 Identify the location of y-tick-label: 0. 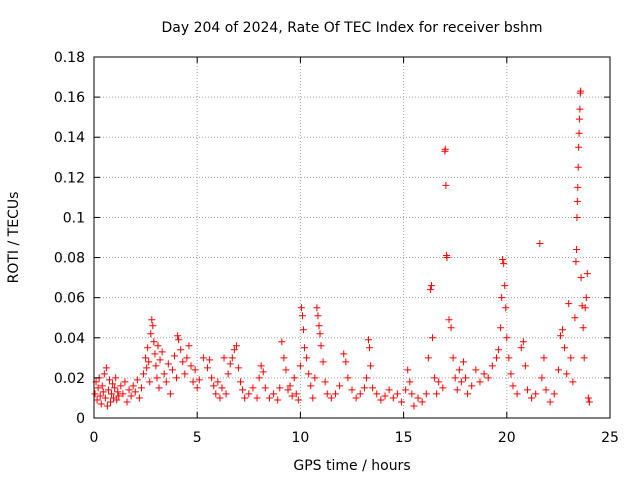
(80, 419).